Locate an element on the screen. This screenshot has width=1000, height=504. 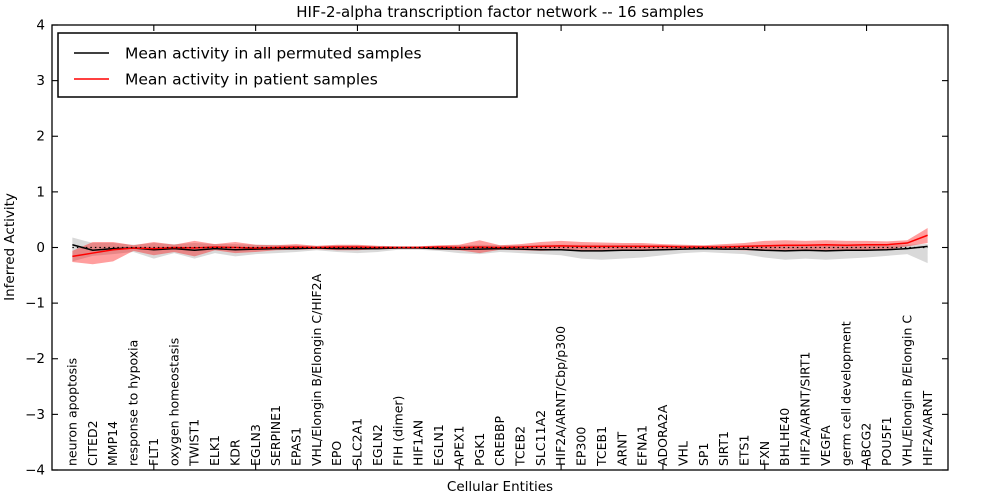
category-label: VHL is located at coordinates (682, 453).